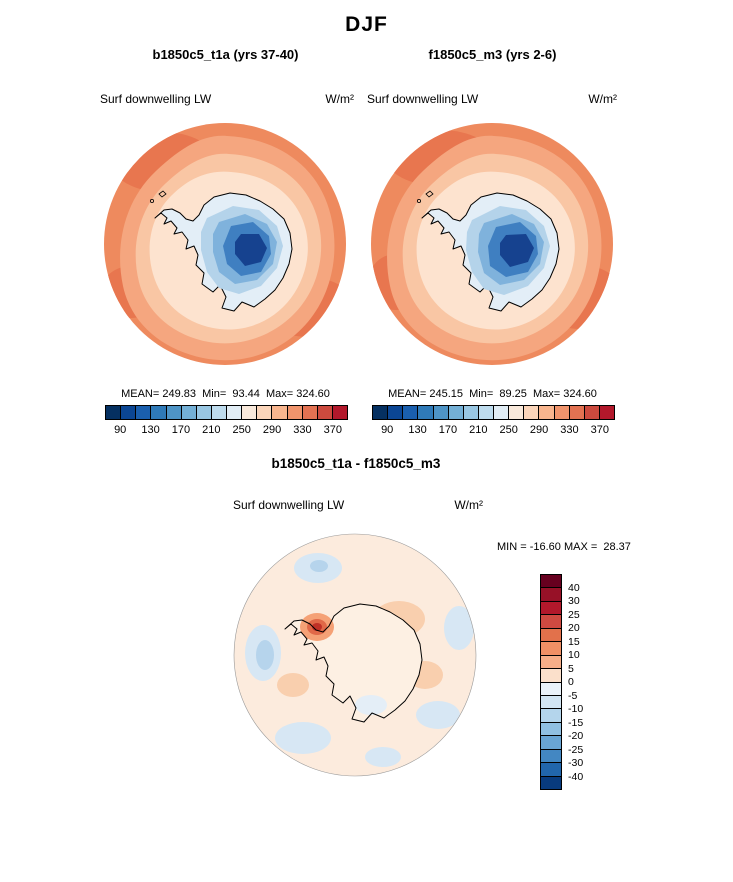 The height and width of the screenshot is (882, 733). Describe the element at coordinates (574, 641) in the screenshot. I see `tick-label: 15` at that location.